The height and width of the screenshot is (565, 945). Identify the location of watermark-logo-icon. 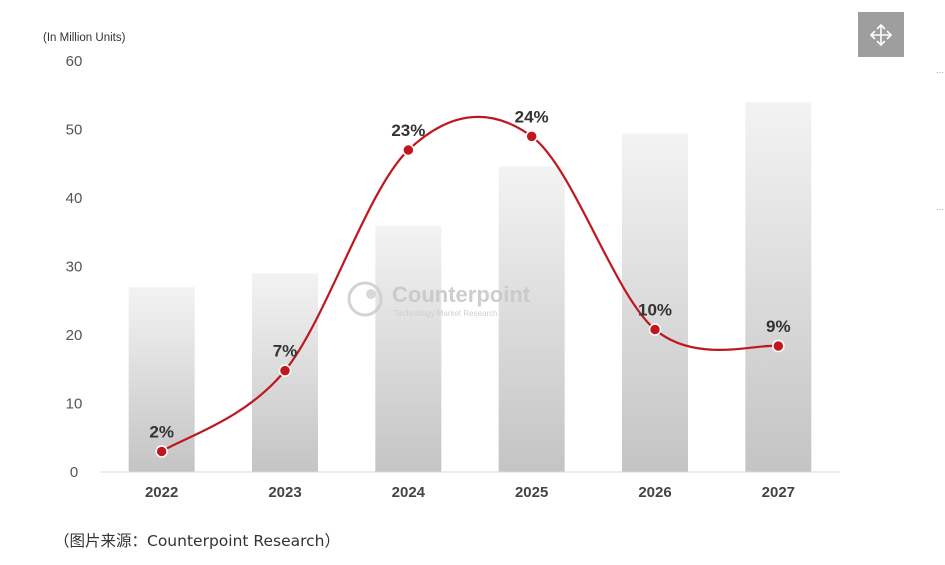
(365, 299).